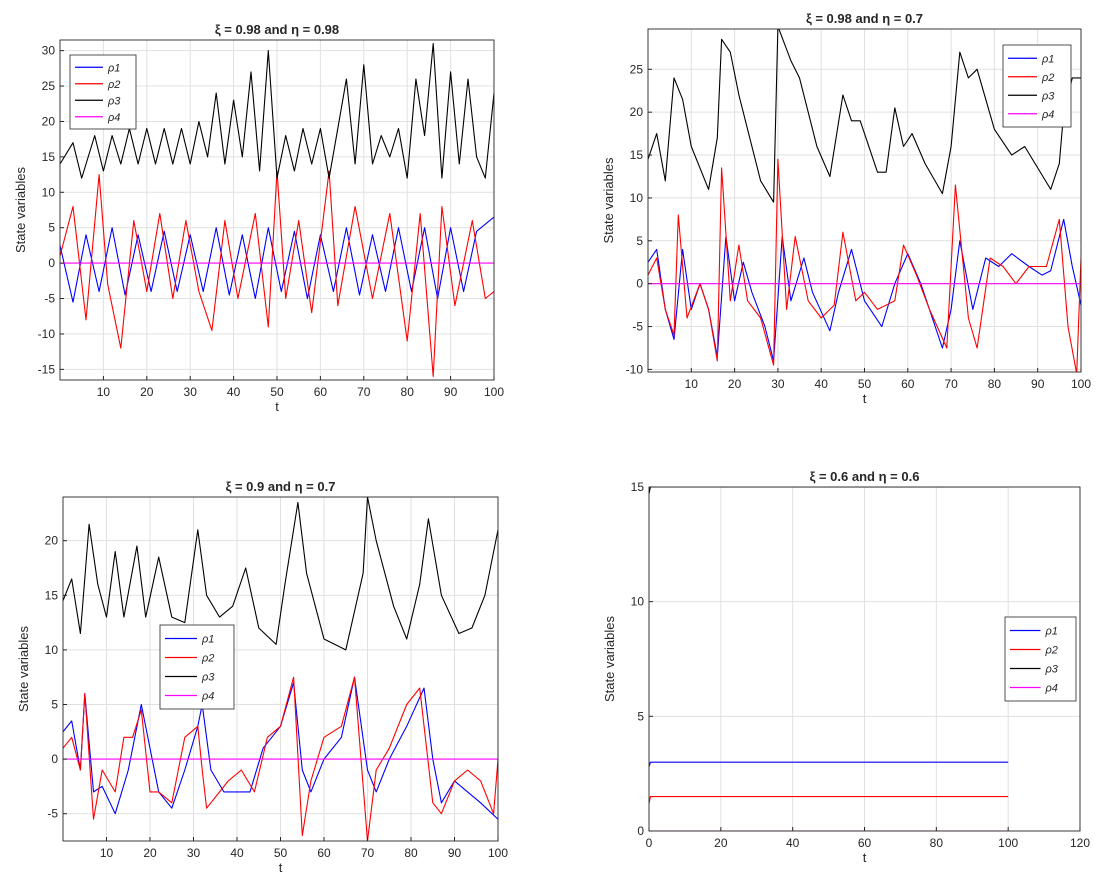 The width and height of the screenshot is (1118, 896). I want to click on y-tick-label: -10, so click(635, 369).